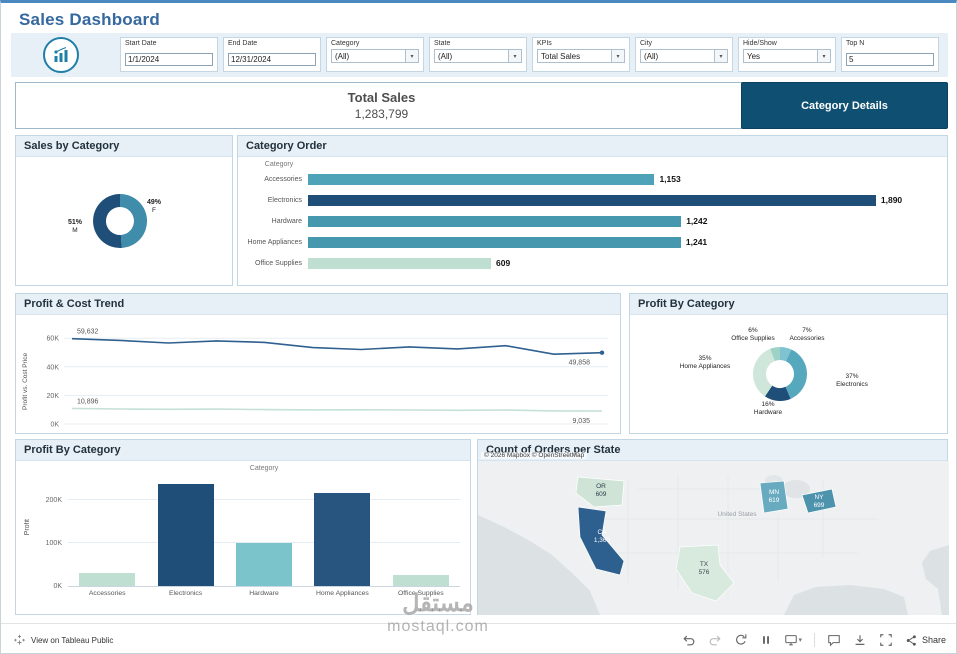 This screenshot has height=654, width=957. I want to click on x-axis-label: Electronics, so click(185, 593).